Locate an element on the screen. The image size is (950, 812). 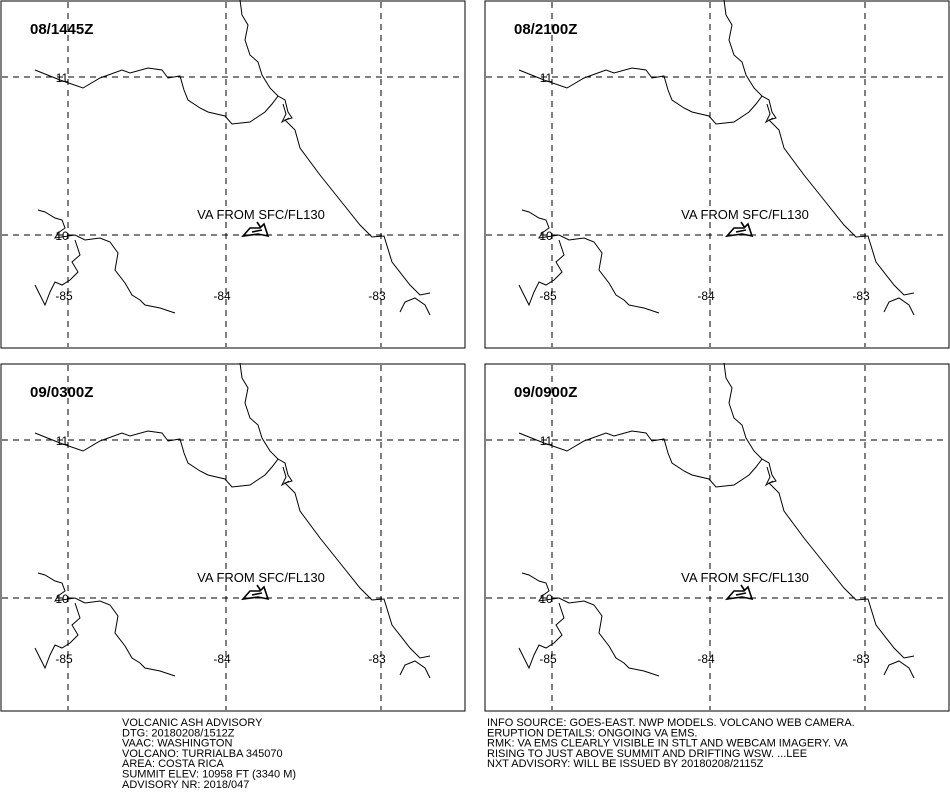
advisory-line: DTG: 20180208/1512Z is located at coordinates (178, 733).